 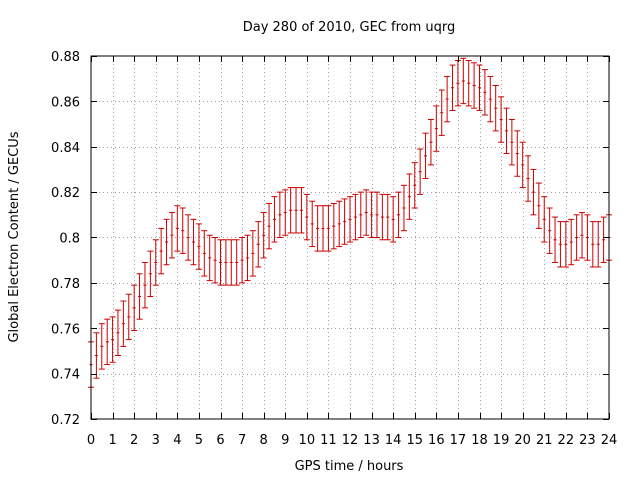 What do you see at coordinates (307, 440) in the screenshot?
I see `x-tick-label: 10` at bounding box center [307, 440].